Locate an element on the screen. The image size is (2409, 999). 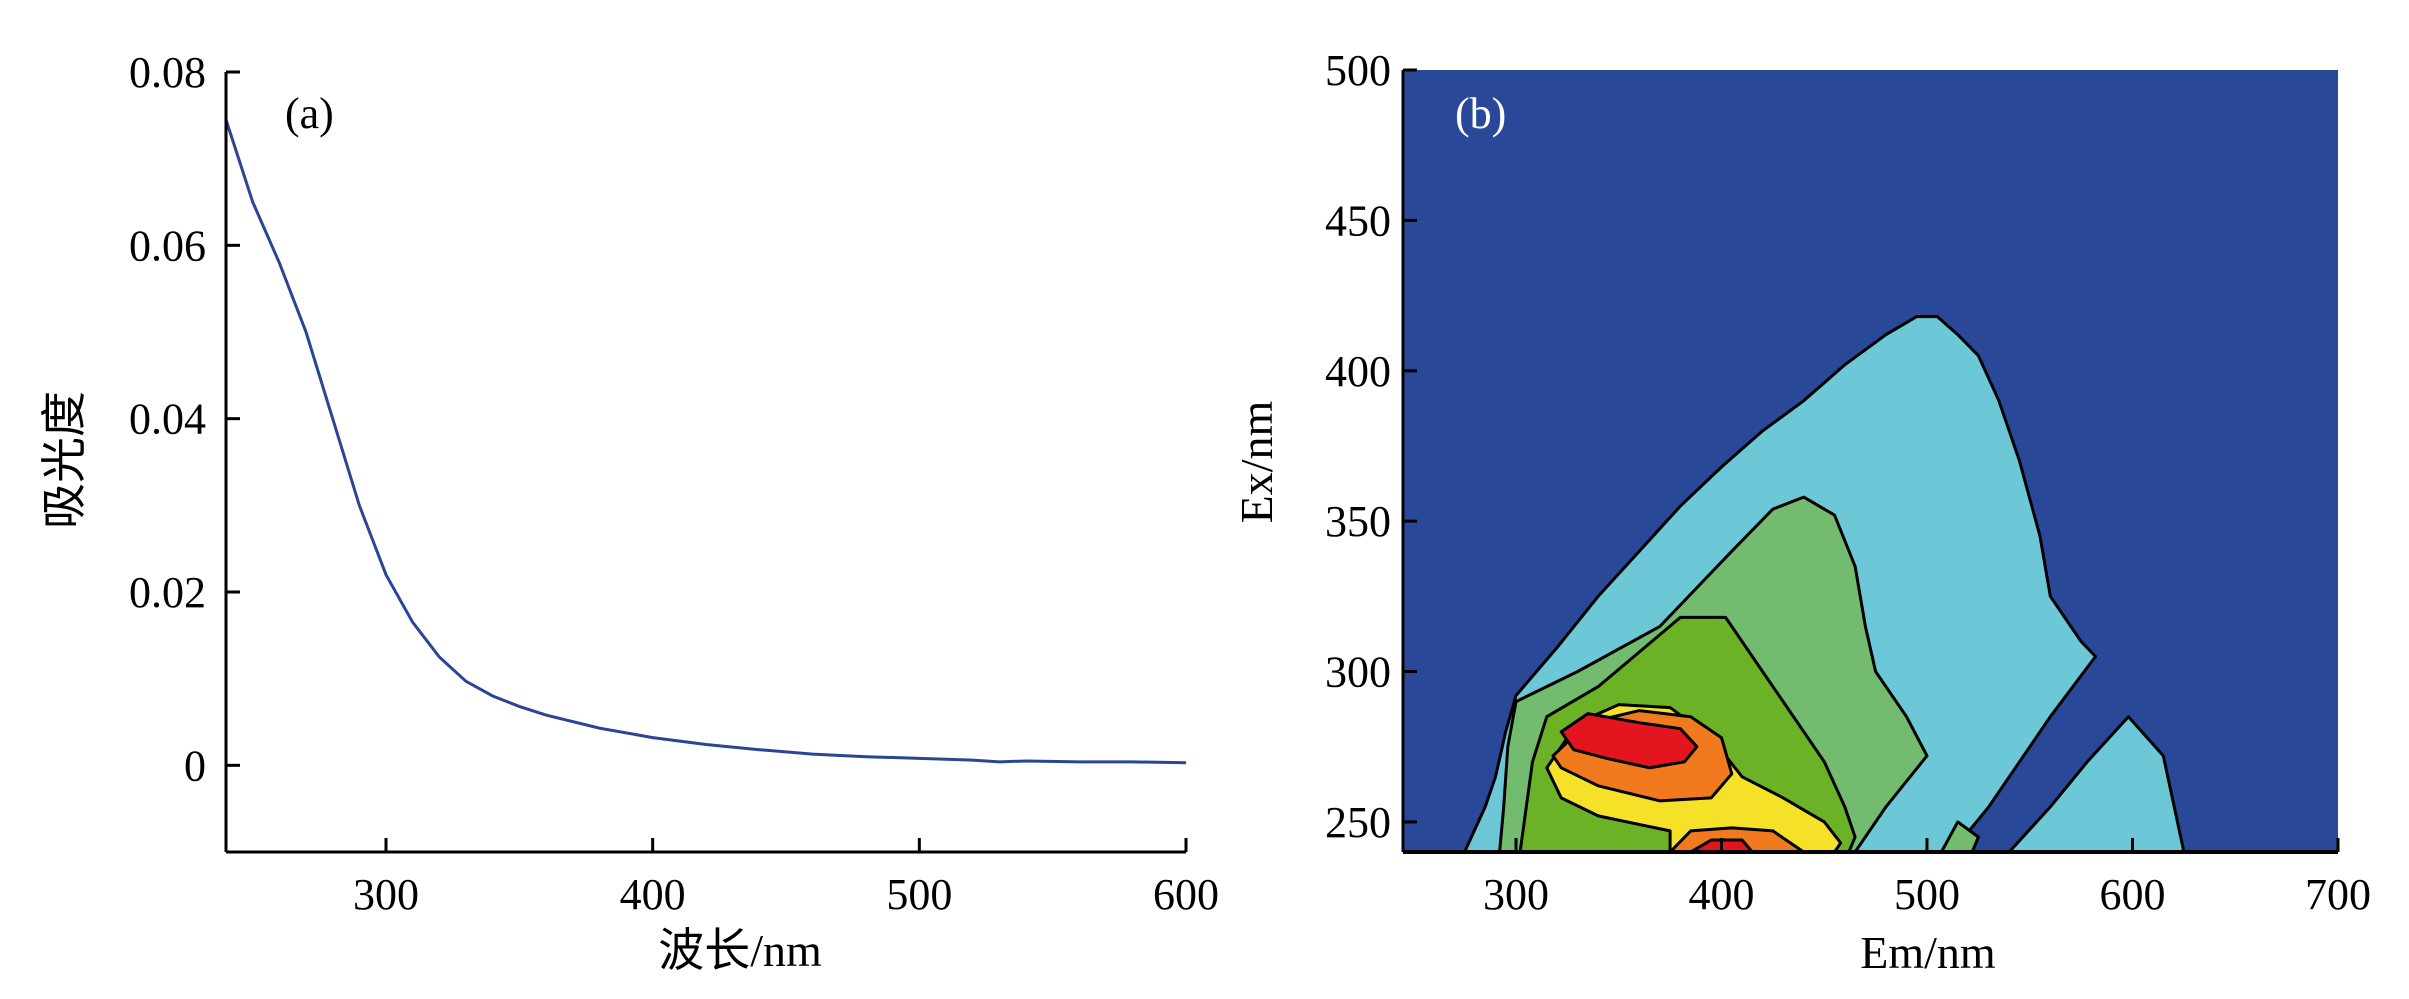
panel-b-x-tick-label: 700 is located at coordinates (2338, 894).